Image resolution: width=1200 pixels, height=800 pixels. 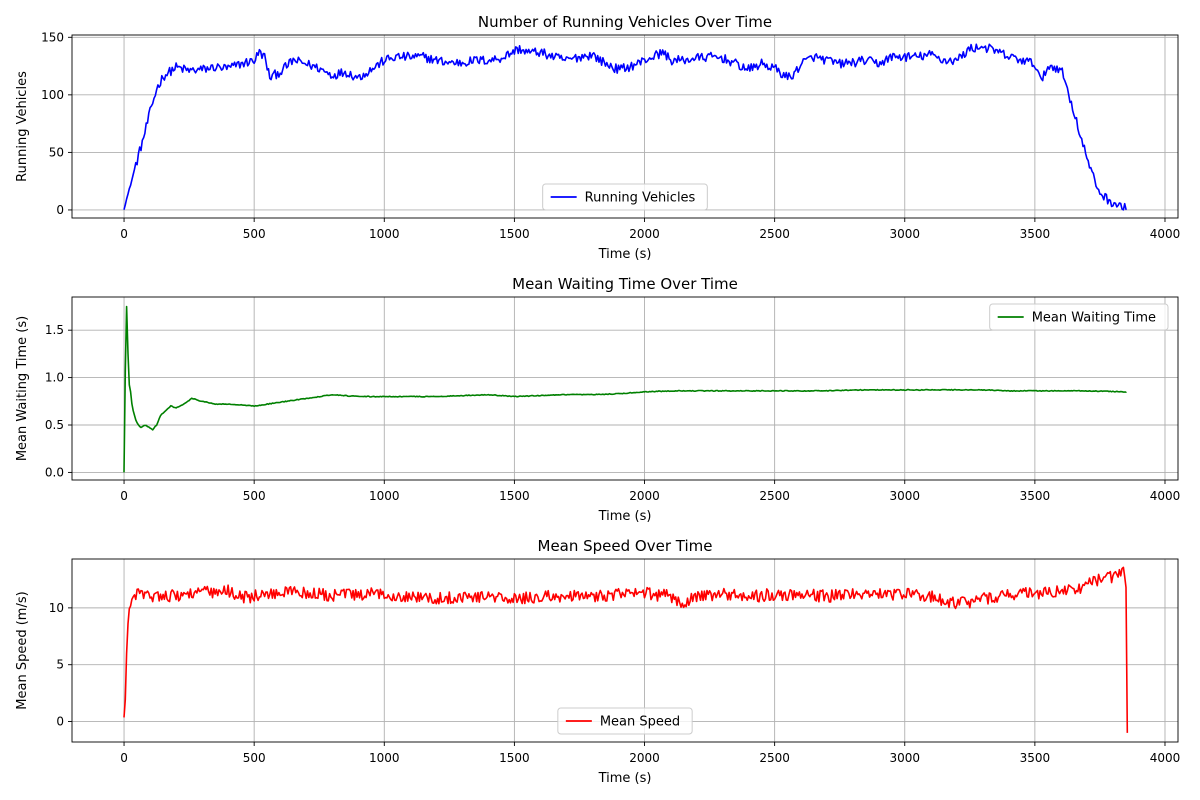 I want to click on y-tick-label: 5, so click(x=60, y=665).